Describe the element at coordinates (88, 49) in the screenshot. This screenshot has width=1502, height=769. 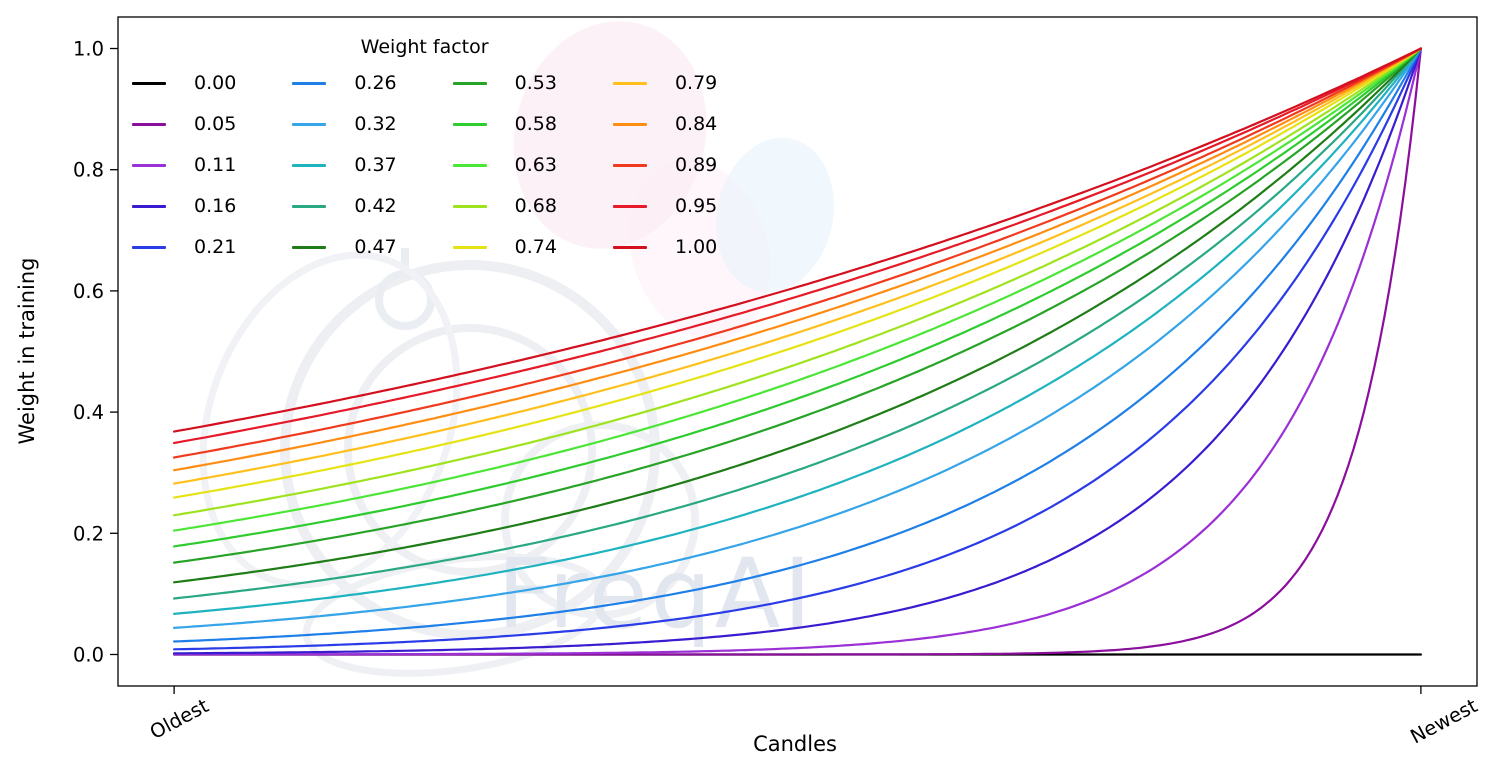
I see `y-tick-label: 1.0` at that location.